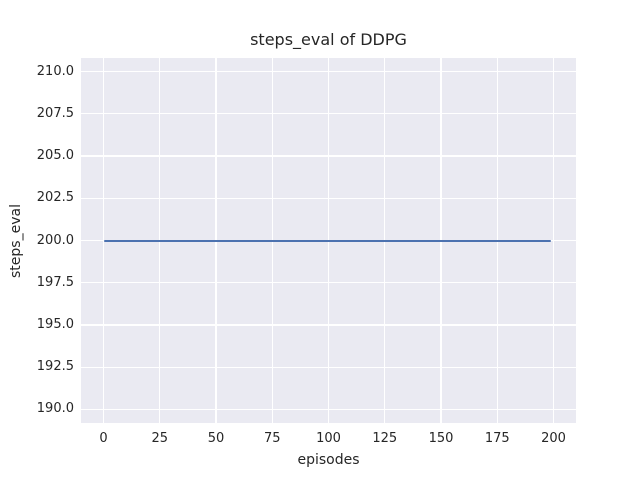 The height and width of the screenshot is (480, 640). Describe the element at coordinates (553, 438) in the screenshot. I see `x-tick-label: 200` at that location.